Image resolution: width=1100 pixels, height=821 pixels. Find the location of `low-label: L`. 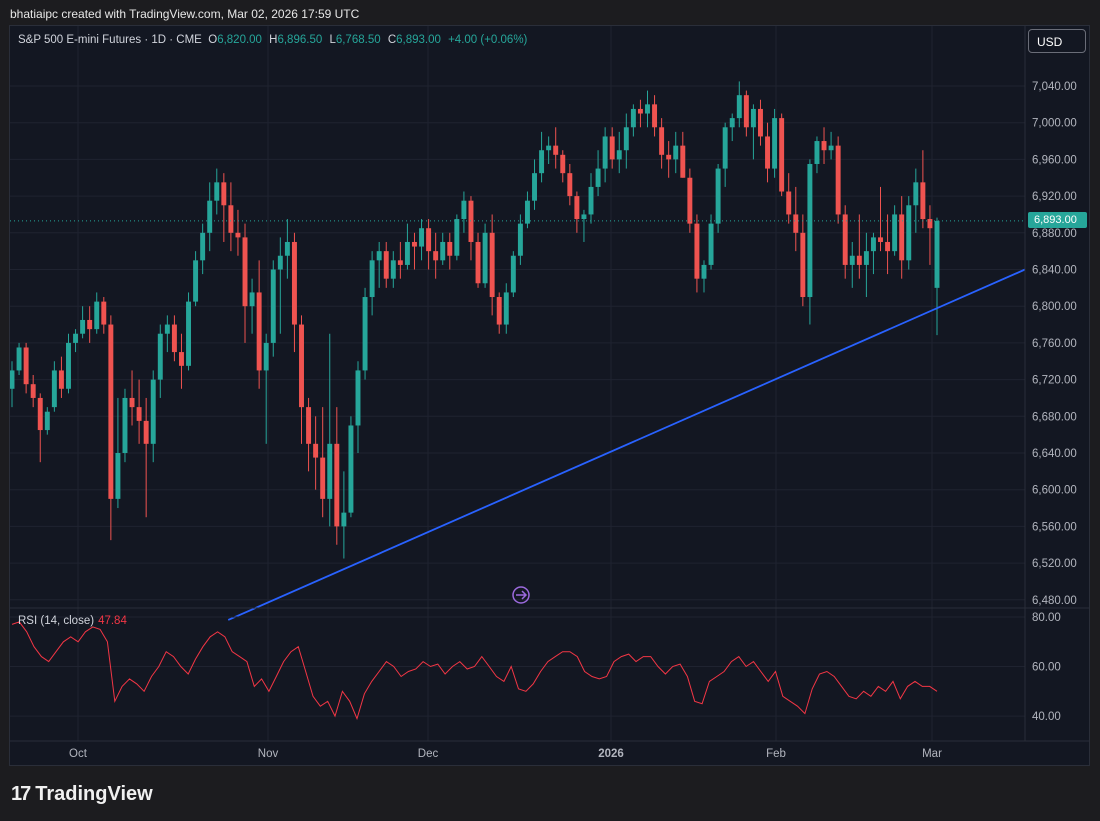

low-label: L is located at coordinates (332, 40).